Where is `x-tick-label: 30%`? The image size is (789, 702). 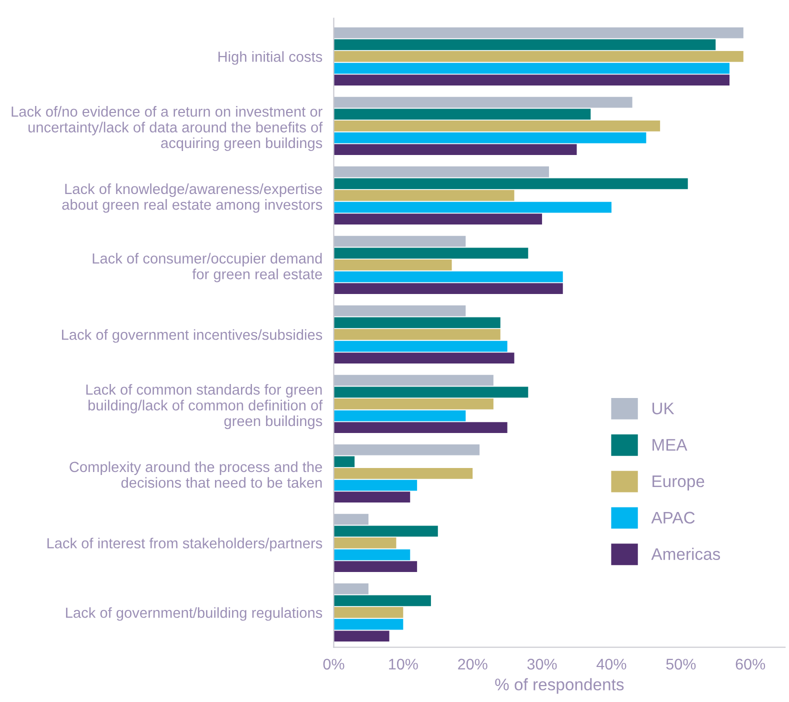
x-tick-label: 30% is located at coordinates (542, 664).